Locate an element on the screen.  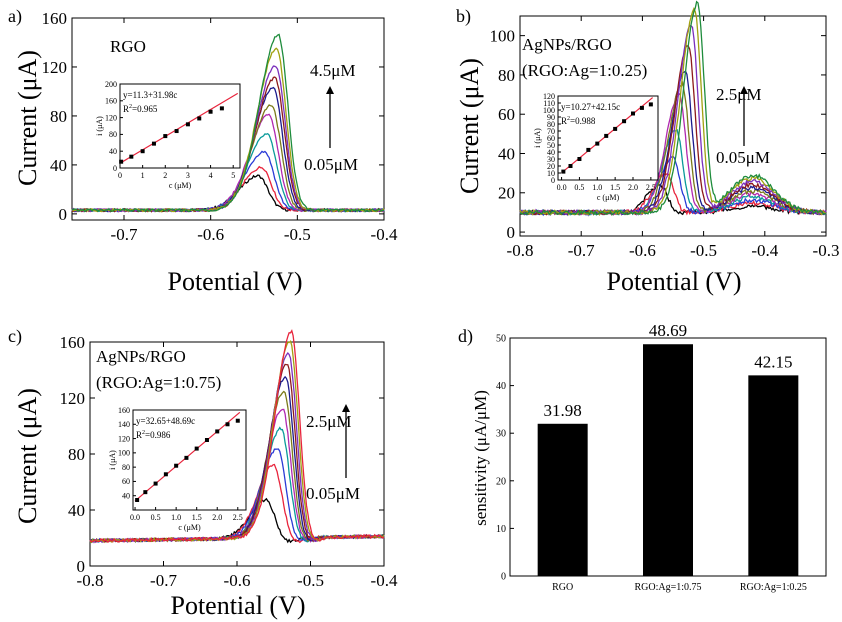
annotation-top: 4.5μM is located at coordinates (332, 70).